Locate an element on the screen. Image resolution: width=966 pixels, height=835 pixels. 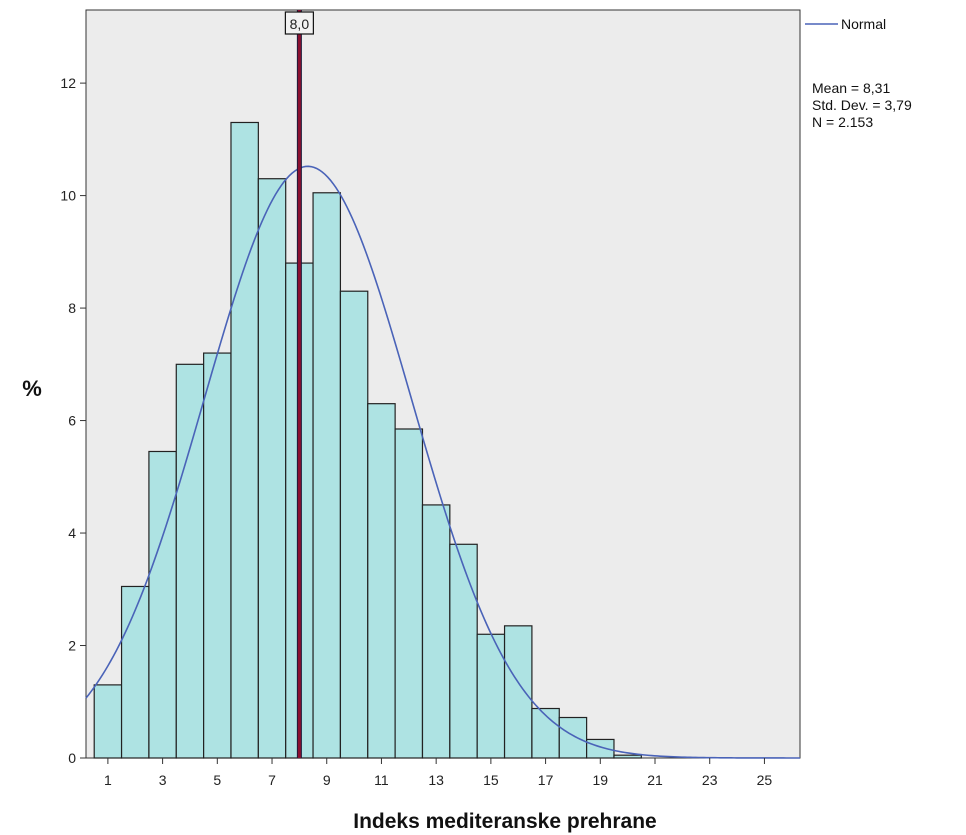
x-tick-label: 9 is located at coordinates (327, 780).